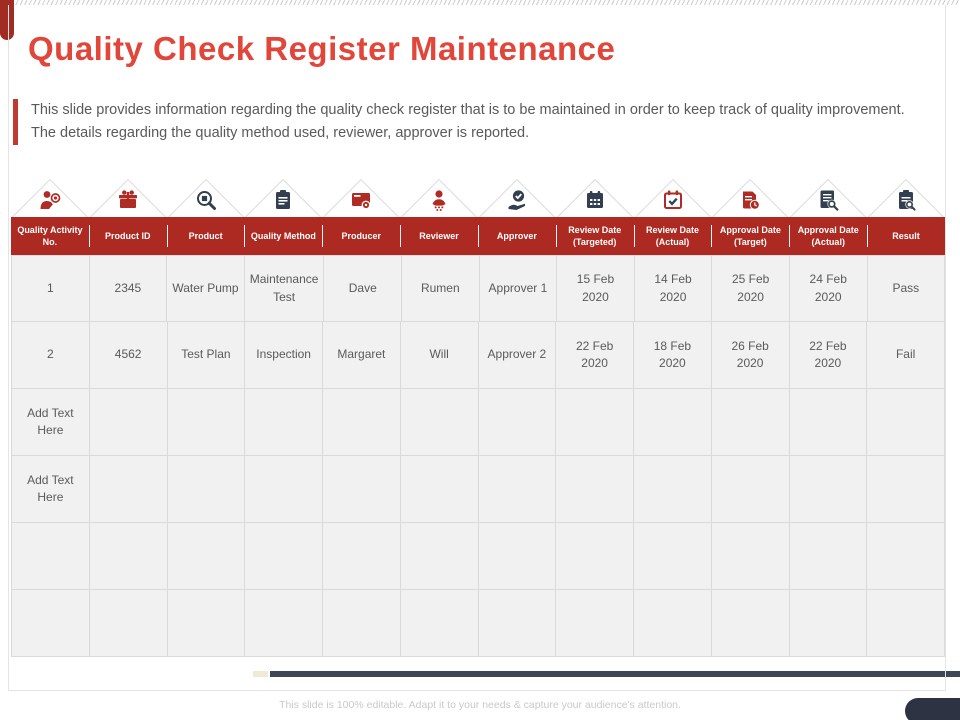 This screenshot has height=720, width=960. What do you see at coordinates (283, 200) in the screenshot?
I see `clipboard-icon` at bounding box center [283, 200].